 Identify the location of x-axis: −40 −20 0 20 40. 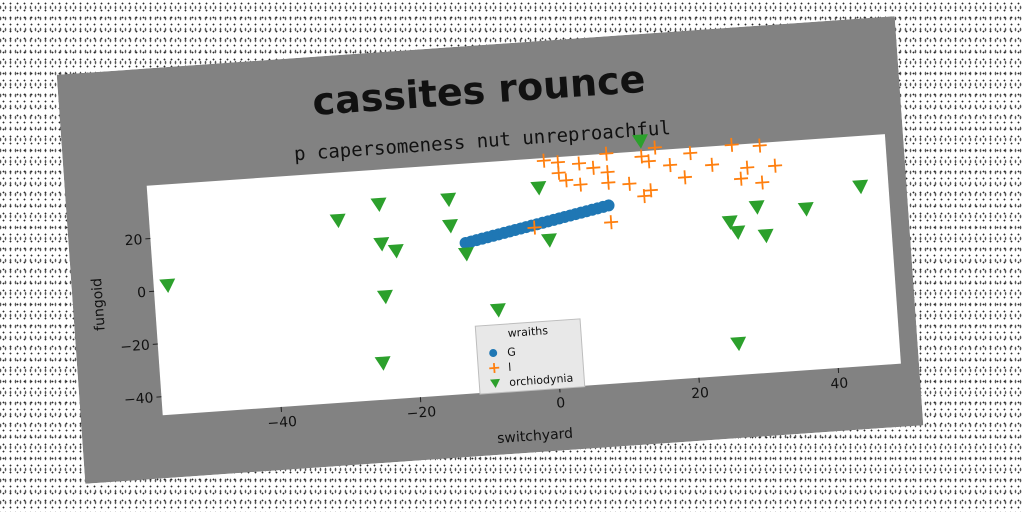
(558, 399).